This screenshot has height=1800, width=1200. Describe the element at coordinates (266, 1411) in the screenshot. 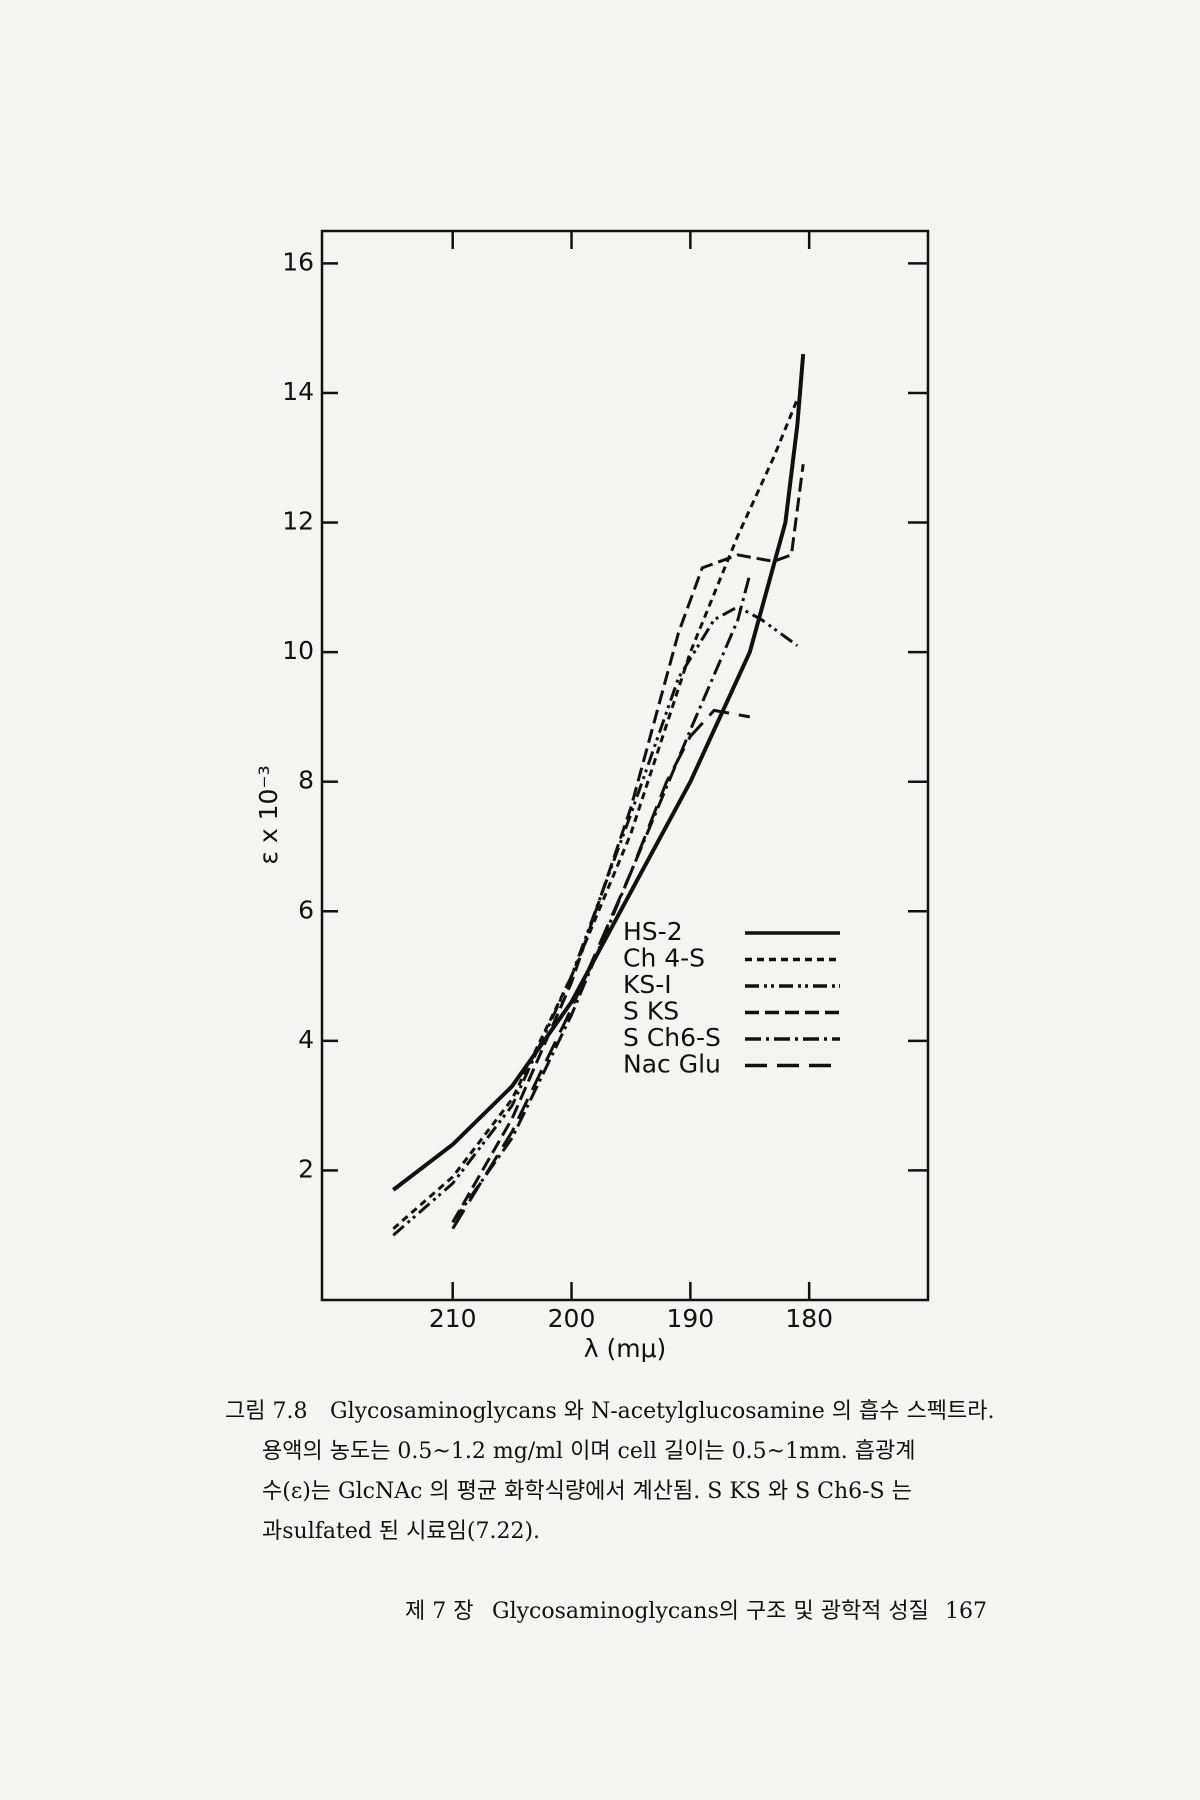

I see `caption-label: 그림 7.8` at that location.